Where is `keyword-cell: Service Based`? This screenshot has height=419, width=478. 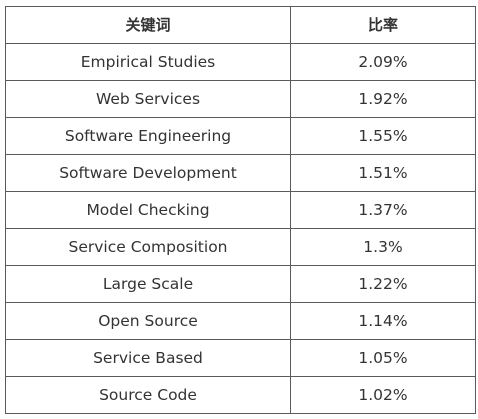 keyword-cell: Service Based is located at coordinates (148, 358).